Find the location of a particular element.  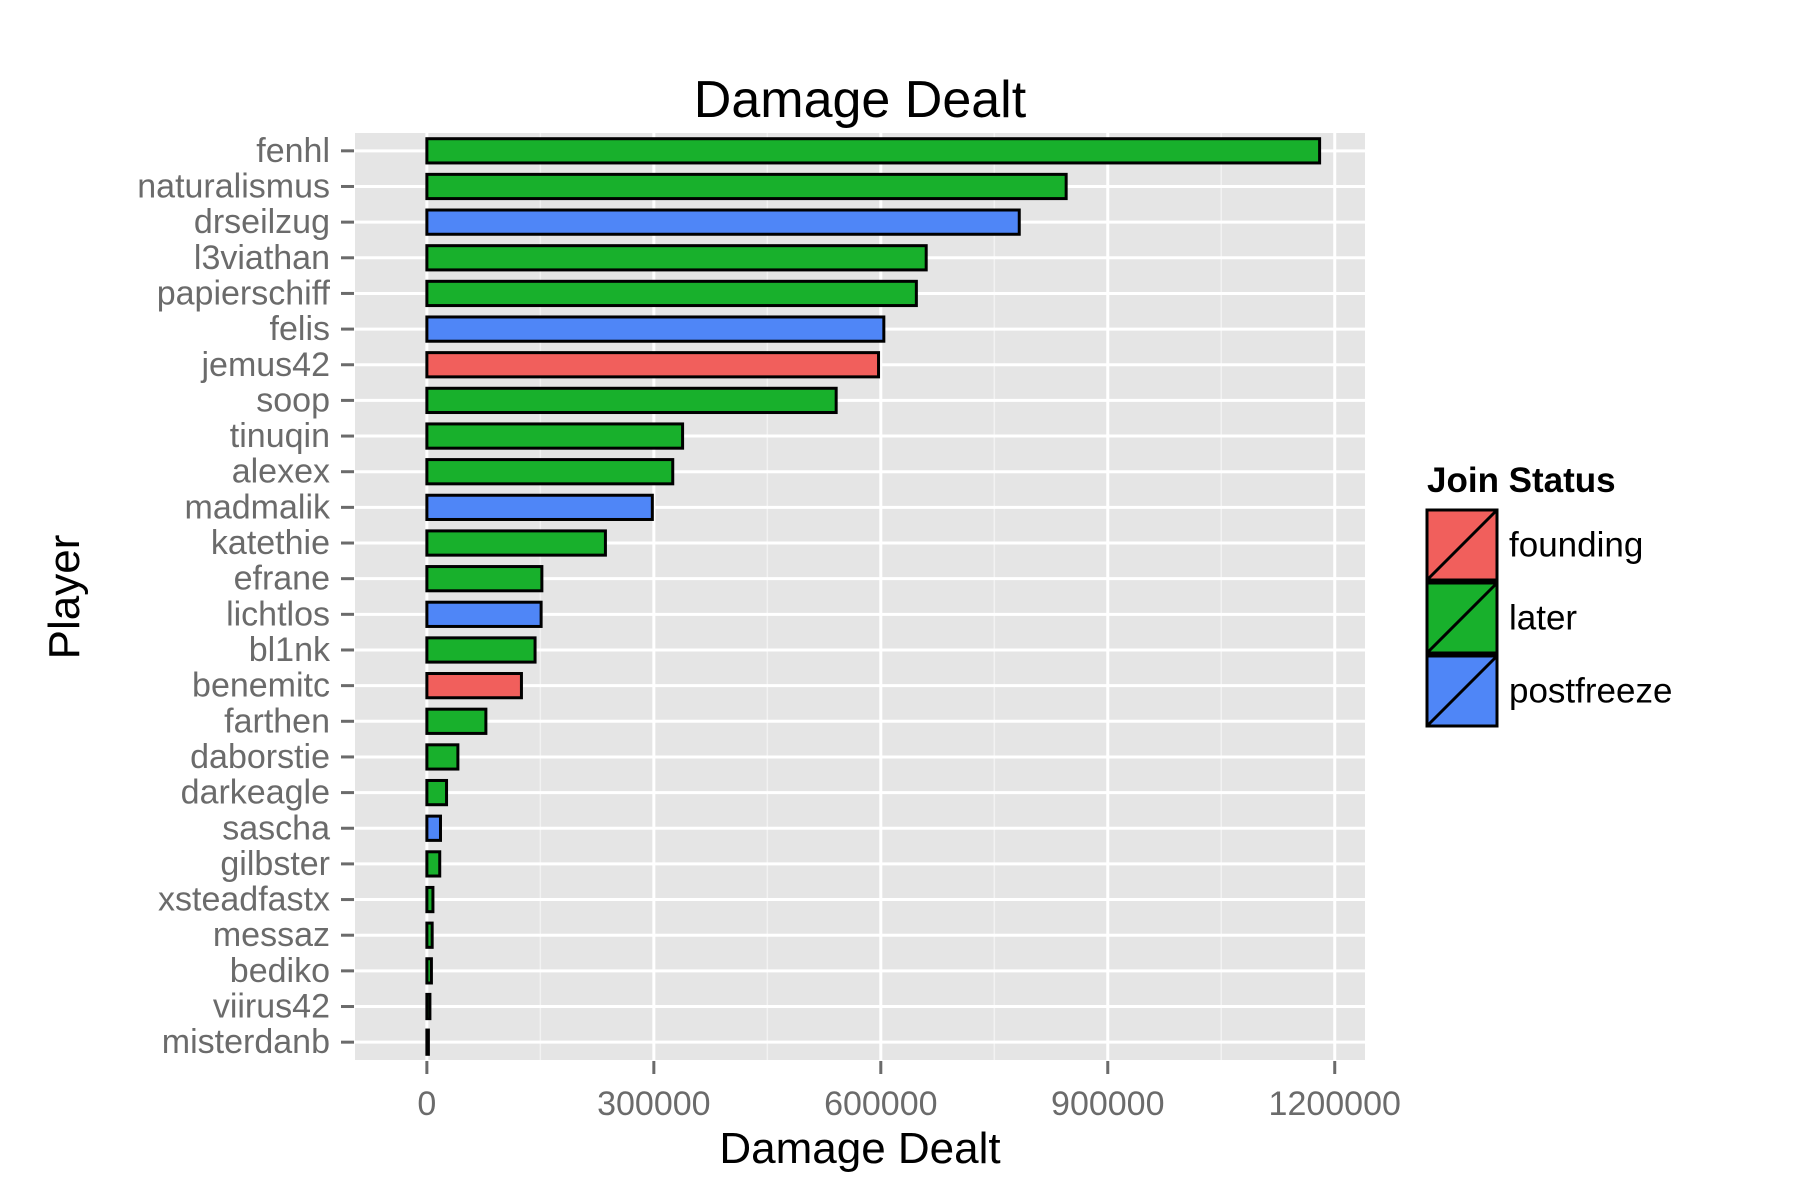

y-tick-label: l3viathan is located at coordinates (262, 258).